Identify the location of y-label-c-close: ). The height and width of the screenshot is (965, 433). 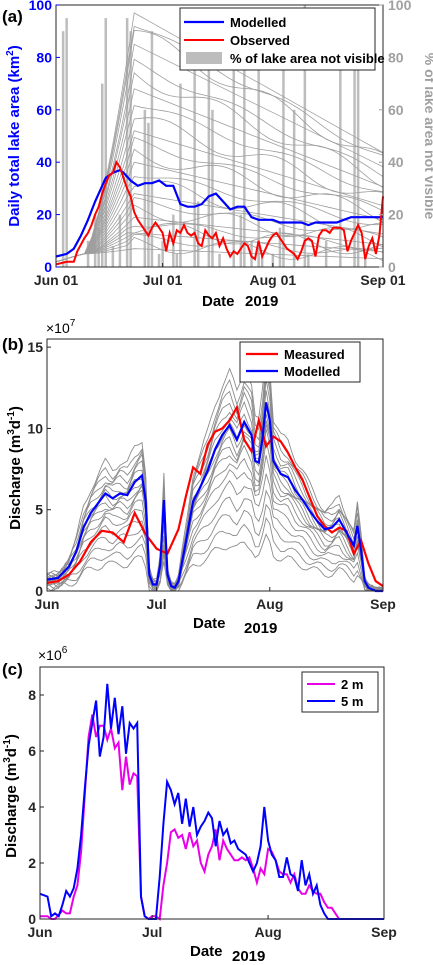
(11, 736).